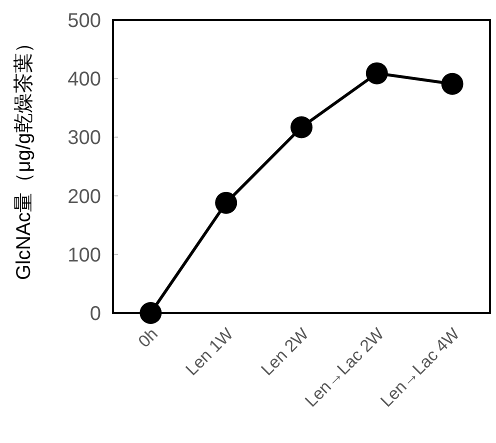  I want to click on y-tick-label: 0, so click(95, 314).